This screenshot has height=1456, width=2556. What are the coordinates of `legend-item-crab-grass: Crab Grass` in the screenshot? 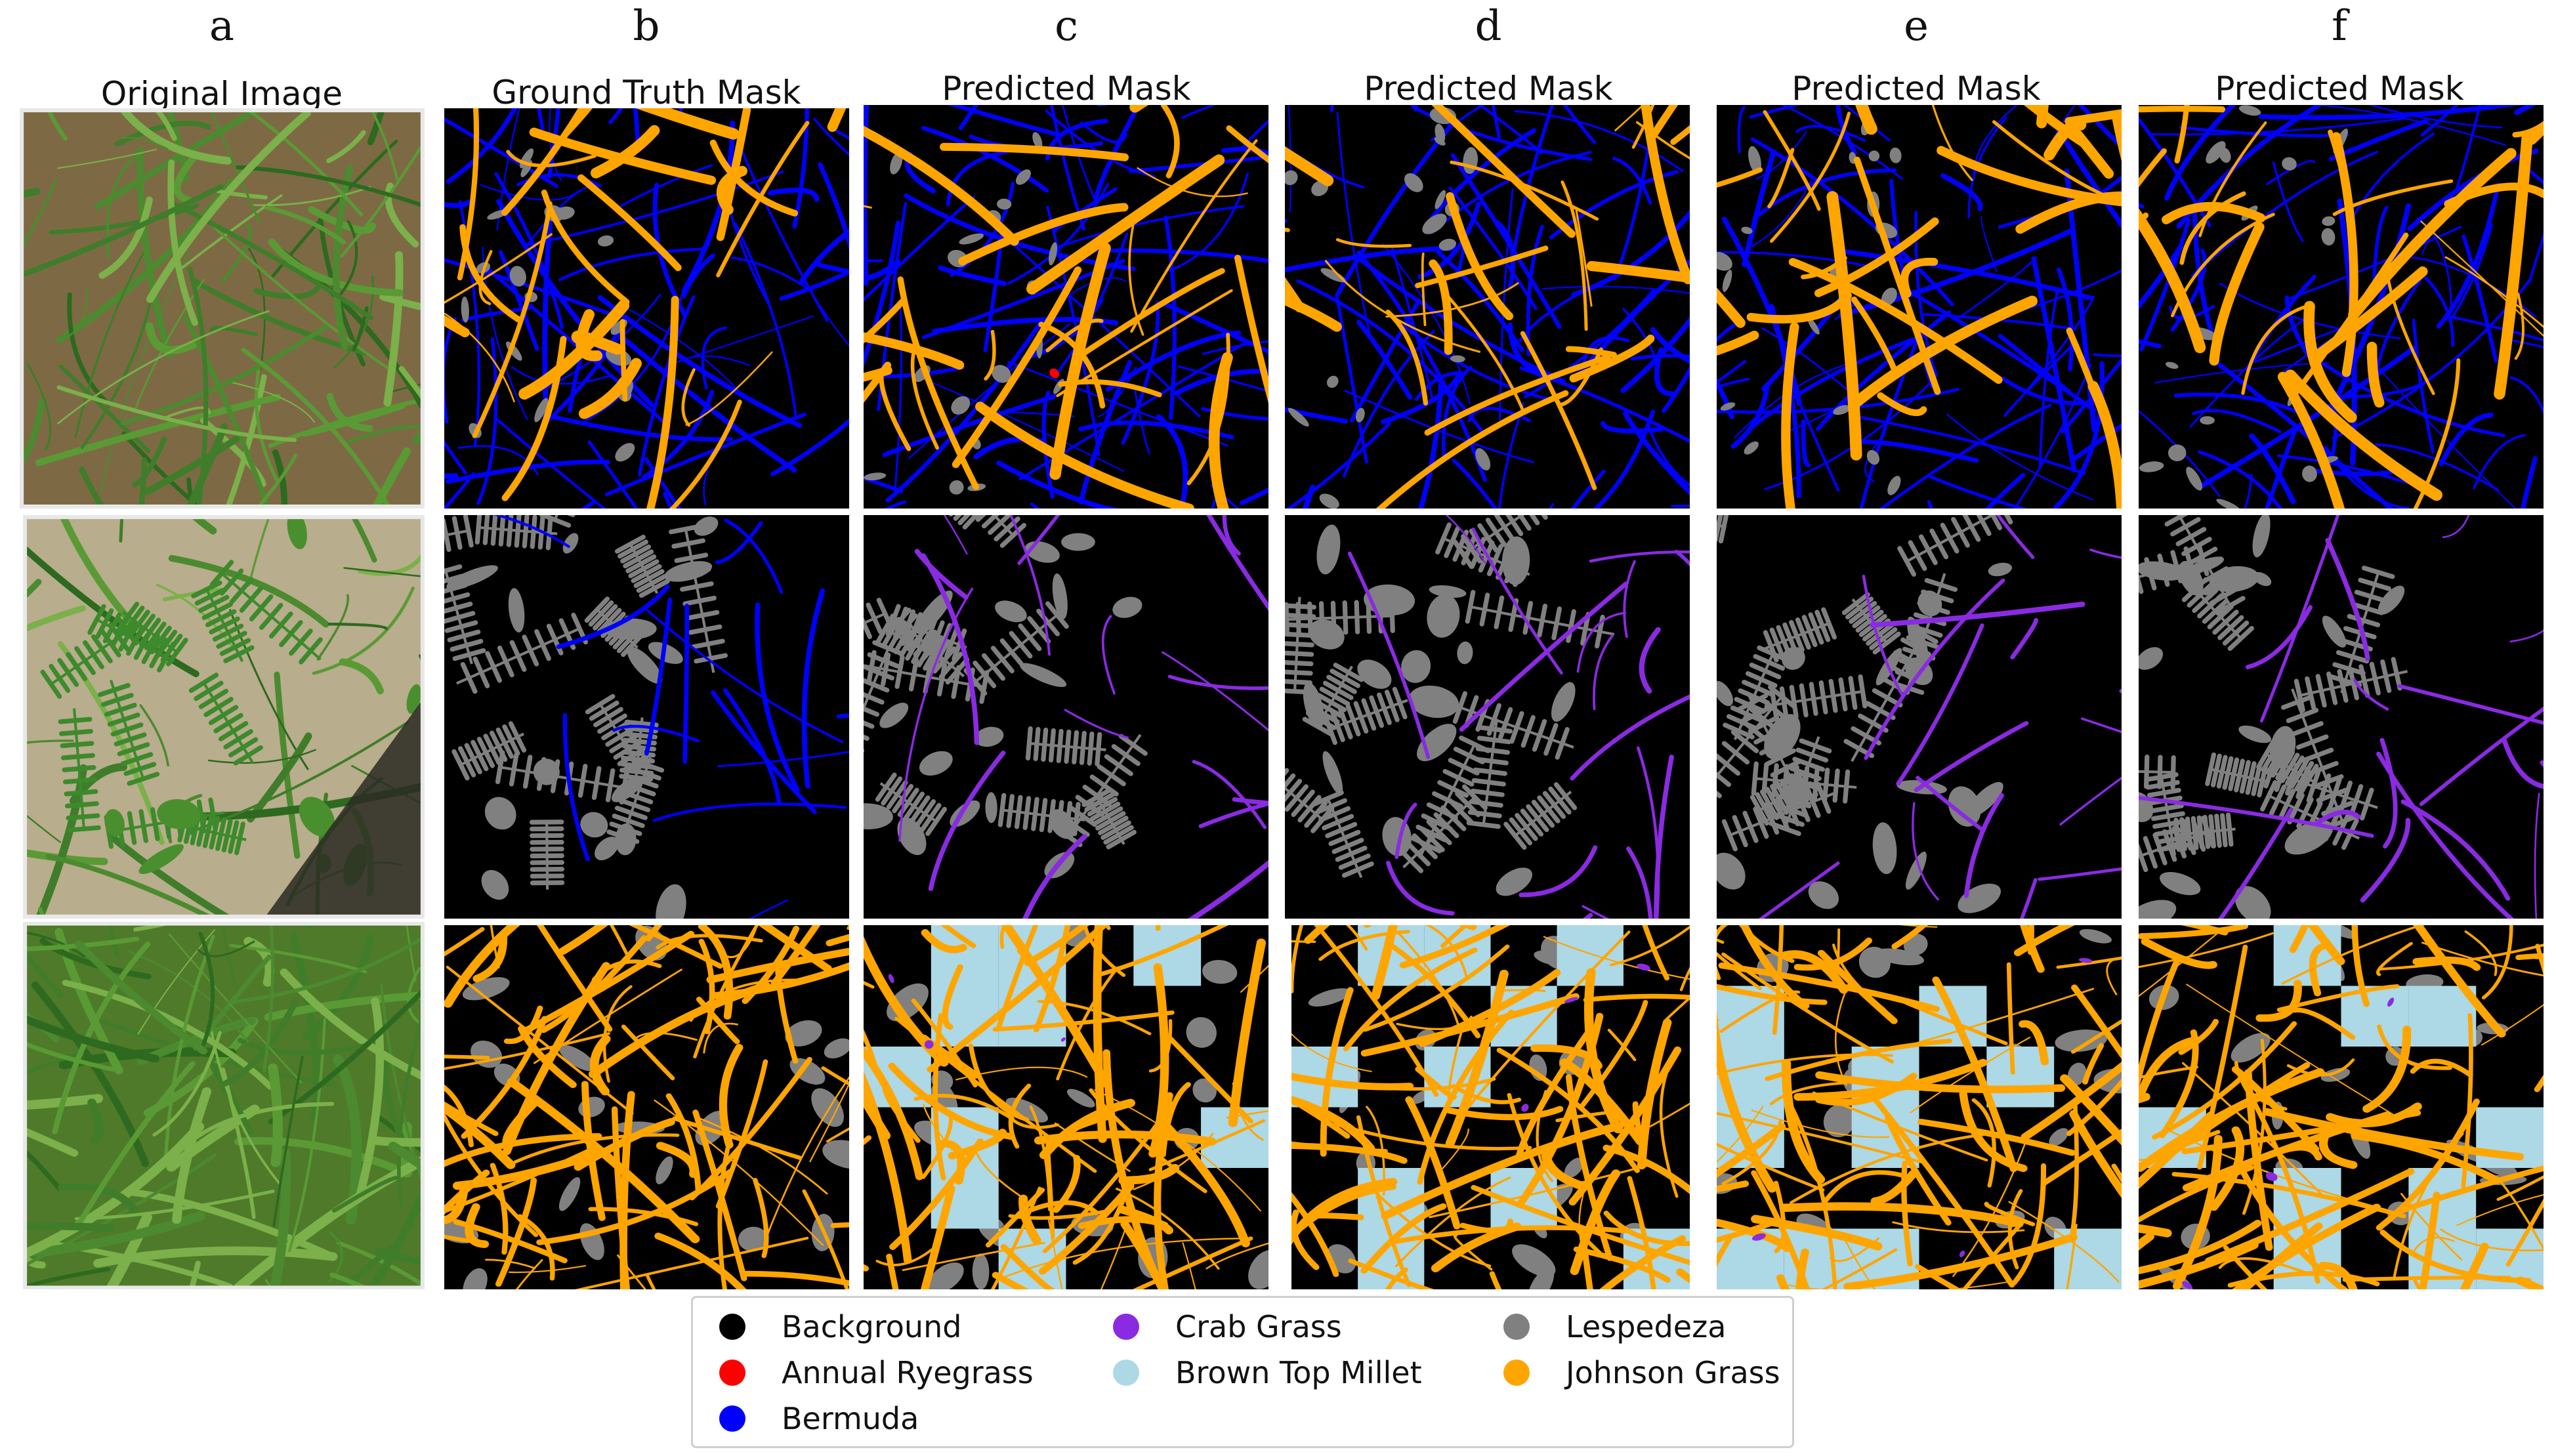 It's located at (1227, 1327).